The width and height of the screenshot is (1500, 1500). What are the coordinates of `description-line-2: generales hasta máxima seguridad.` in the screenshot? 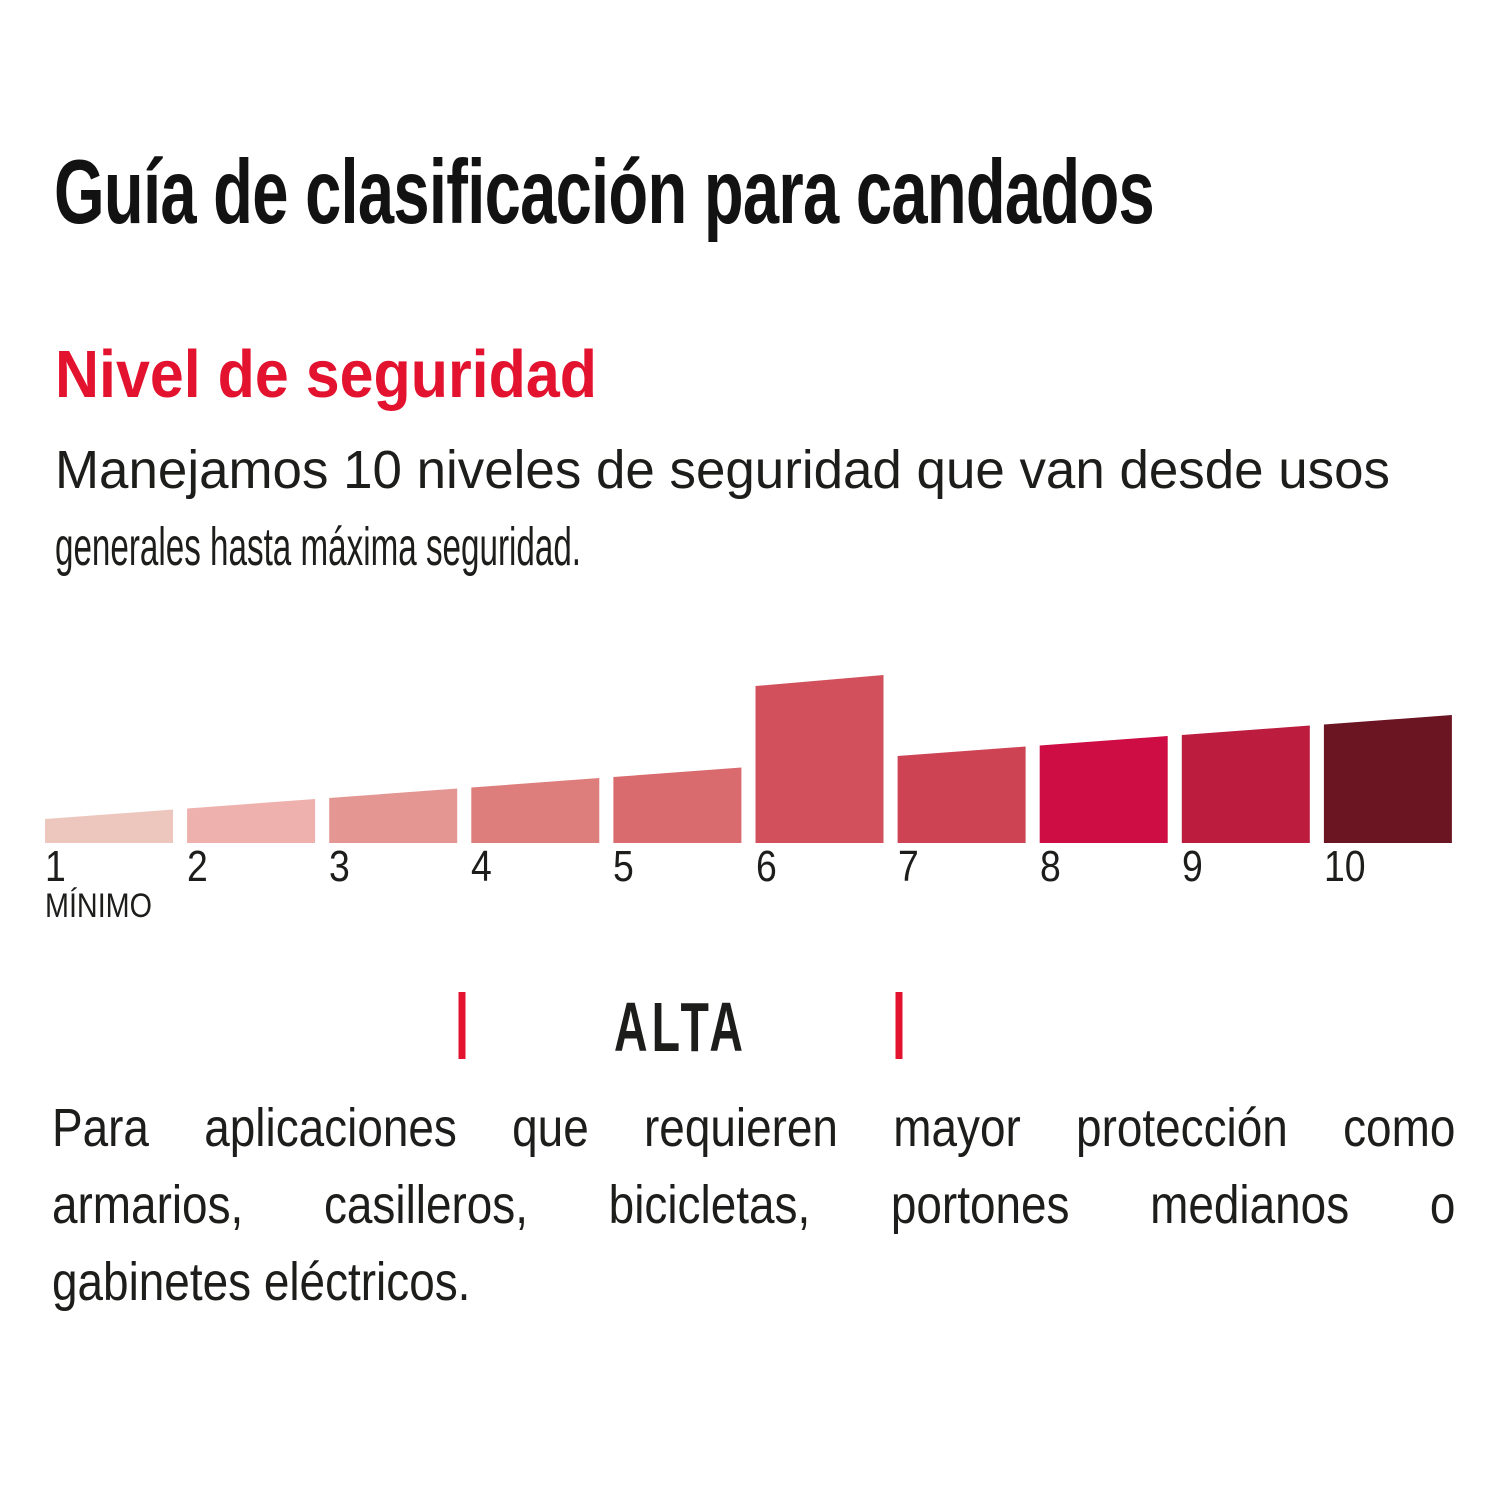 It's located at (318, 547).